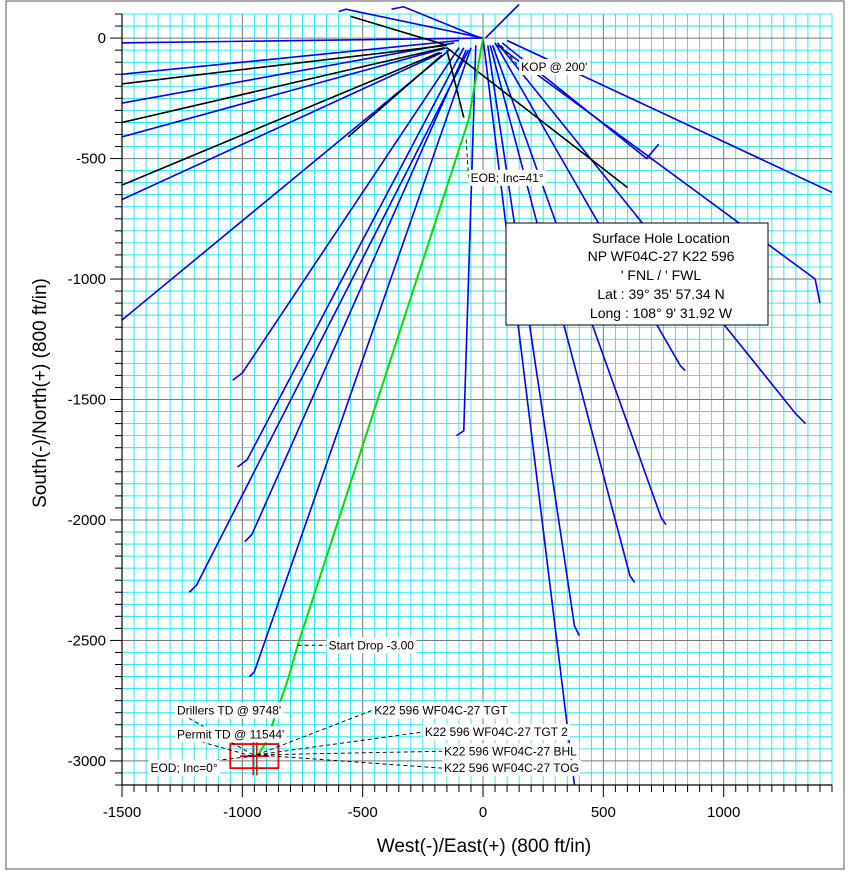 This screenshot has width=850, height=877. What do you see at coordinates (87, 520) in the screenshot?
I see `y-tick-label: -2000` at bounding box center [87, 520].